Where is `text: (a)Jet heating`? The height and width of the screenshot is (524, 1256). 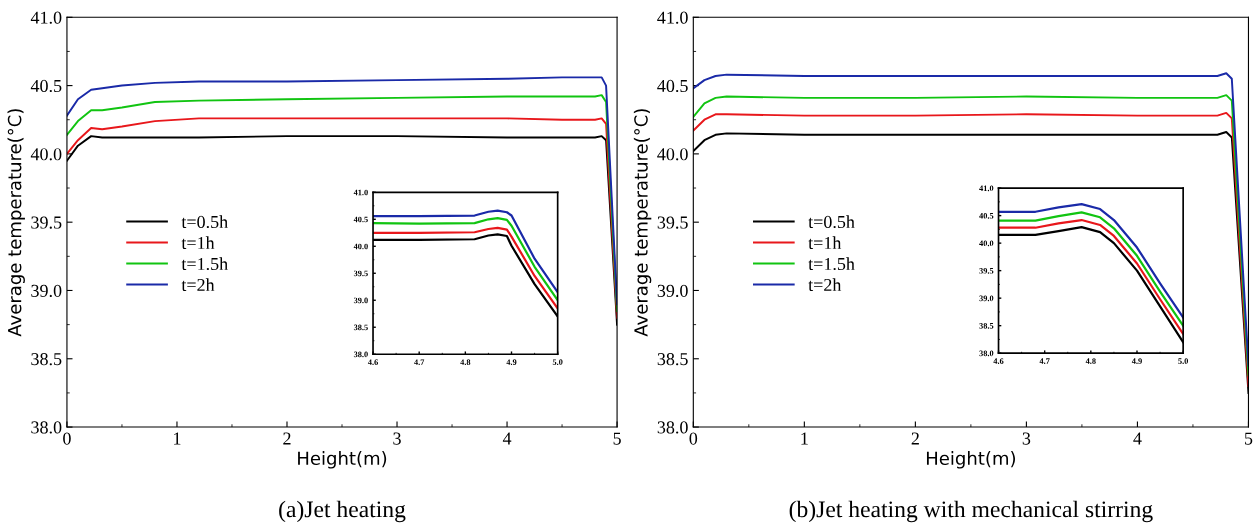
text: (a)Jet heating is located at coordinates (342, 511).